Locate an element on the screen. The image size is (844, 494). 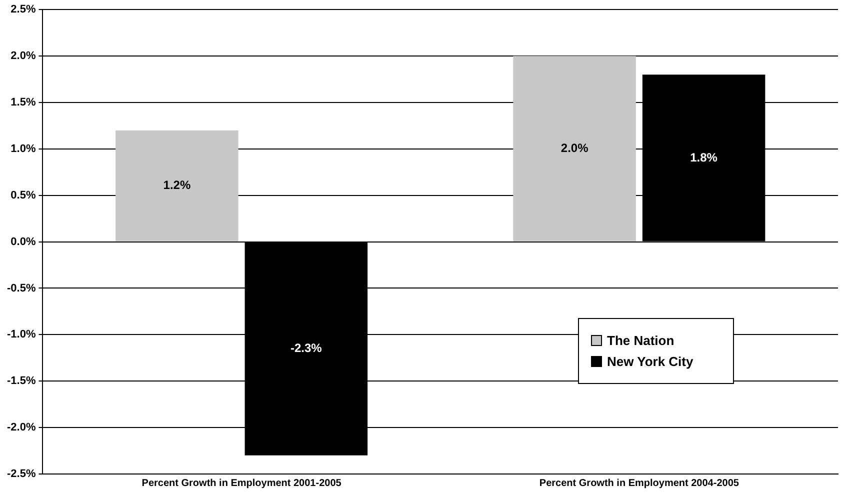
y-tick-label: -0.5% is located at coordinates (21, 288).